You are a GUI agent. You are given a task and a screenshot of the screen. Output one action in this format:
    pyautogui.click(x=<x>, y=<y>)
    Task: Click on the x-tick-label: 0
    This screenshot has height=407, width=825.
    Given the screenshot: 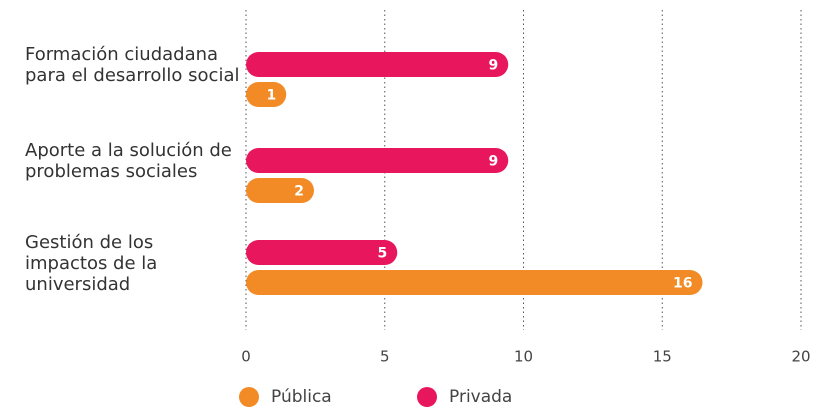 What is the action you would take?
    pyautogui.click(x=246, y=357)
    